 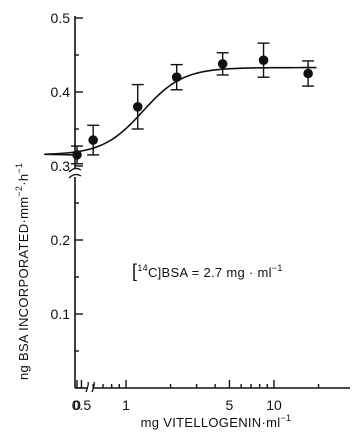 What do you see at coordinates (82, 405) in the screenshot?
I see `x-tick-label: 0.5` at bounding box center [82, 405].